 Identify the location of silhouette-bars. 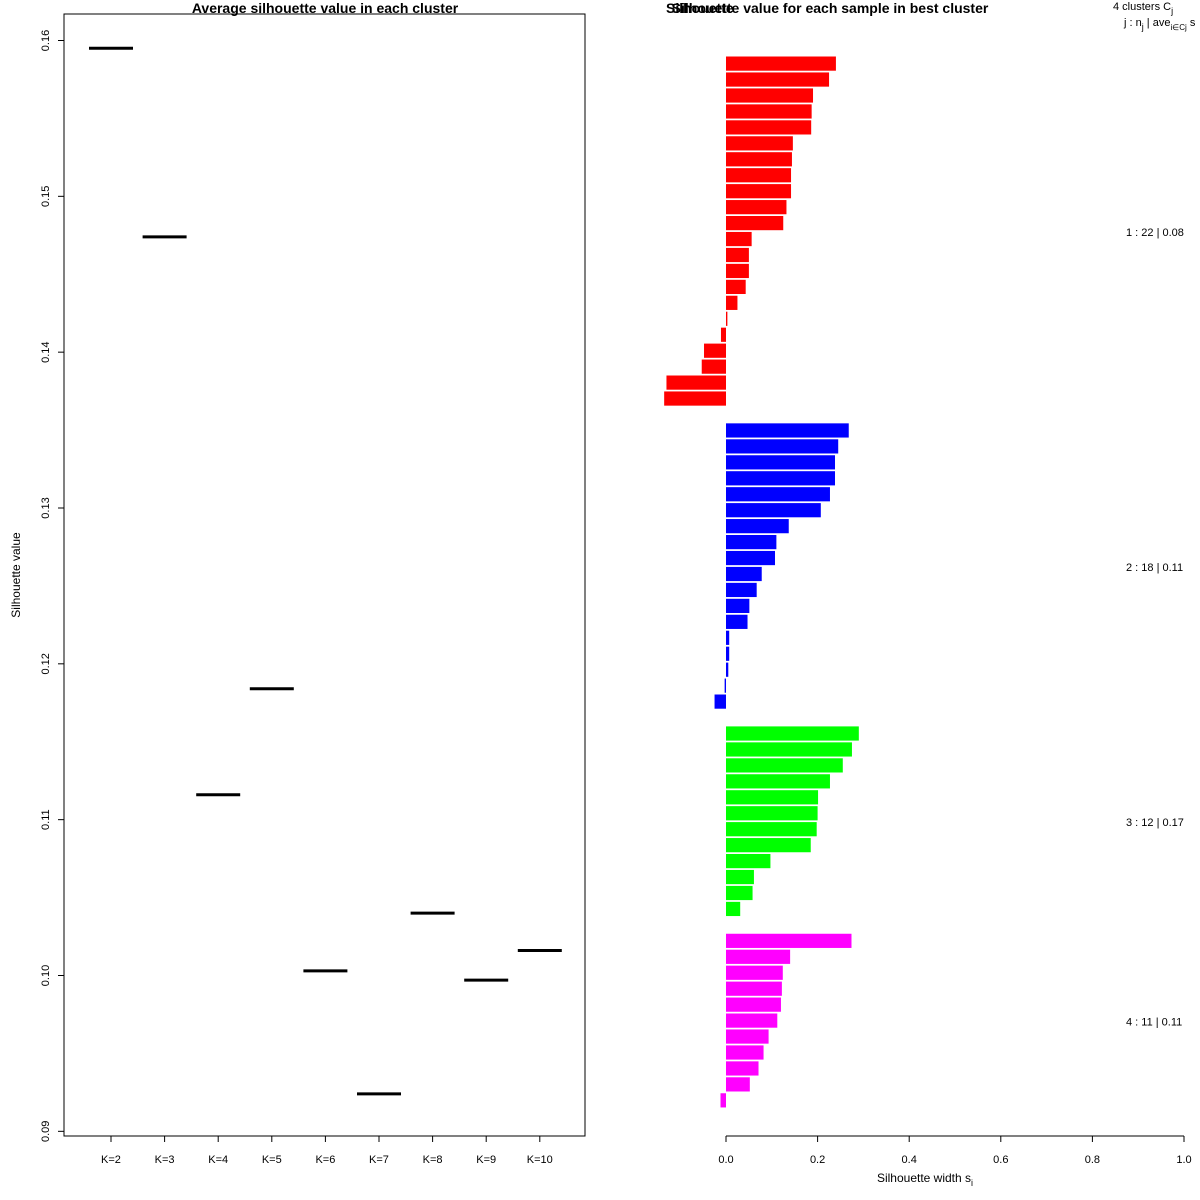
(761, 582).